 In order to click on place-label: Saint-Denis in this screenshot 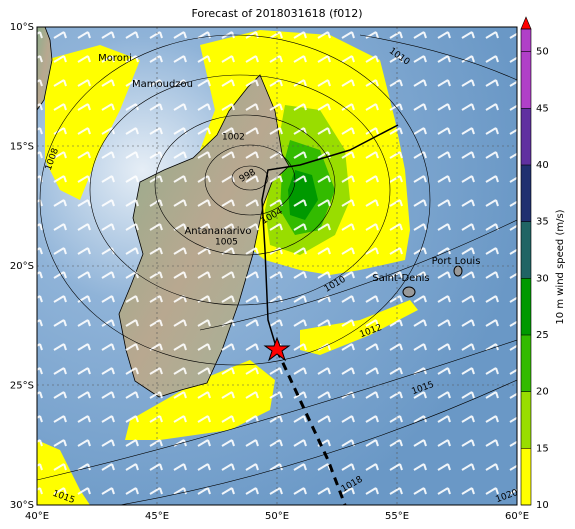, I will do `click(400, 278)`.